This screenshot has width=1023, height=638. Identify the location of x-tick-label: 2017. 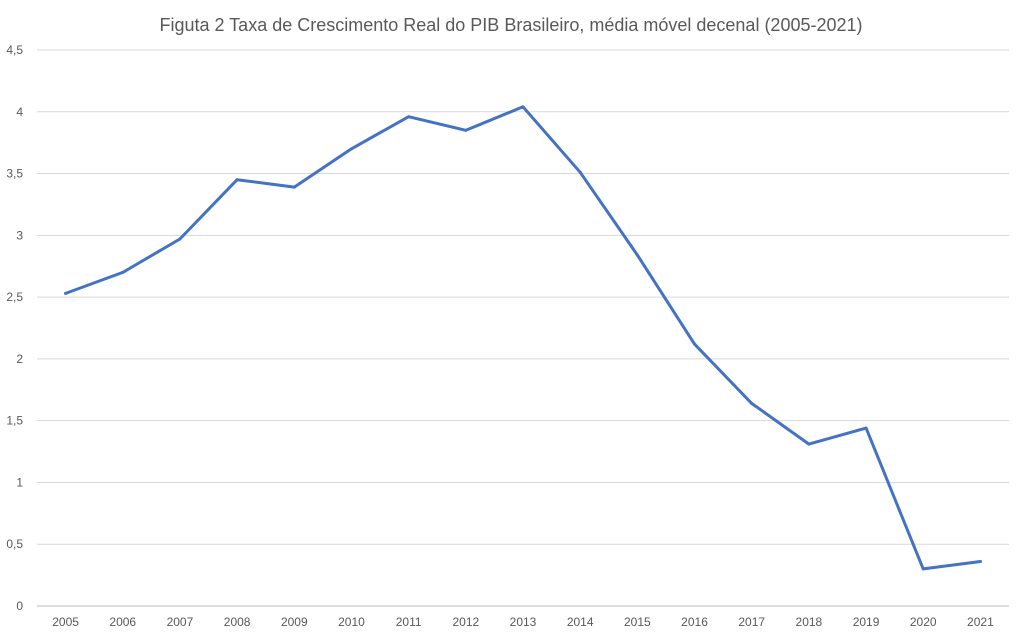
(751, 622).